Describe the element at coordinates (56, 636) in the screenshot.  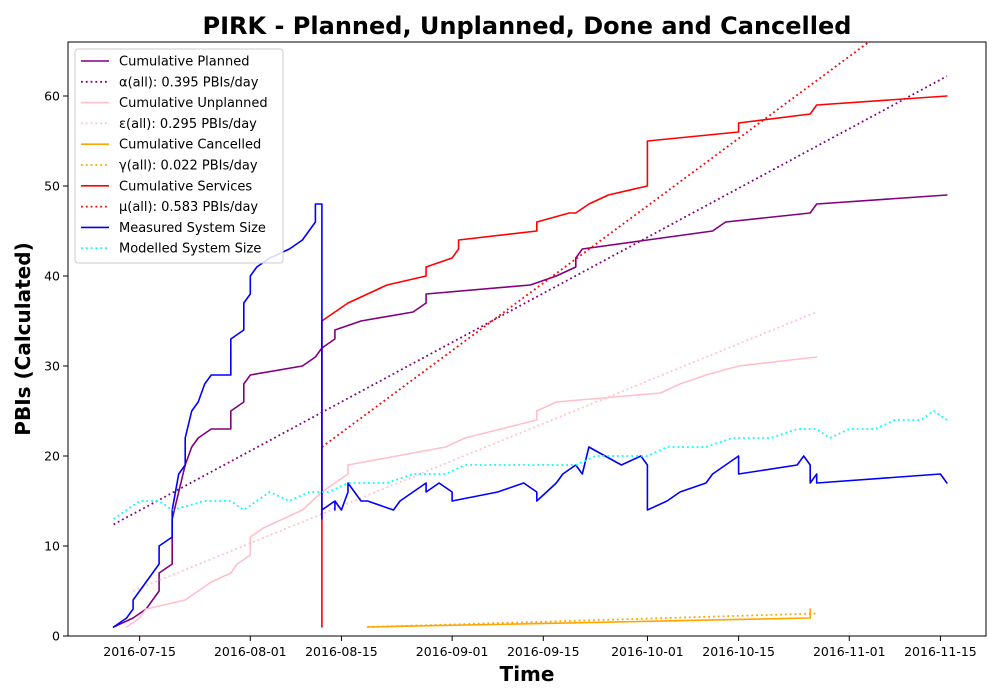
I see `y-tick-label: 0` at that location.